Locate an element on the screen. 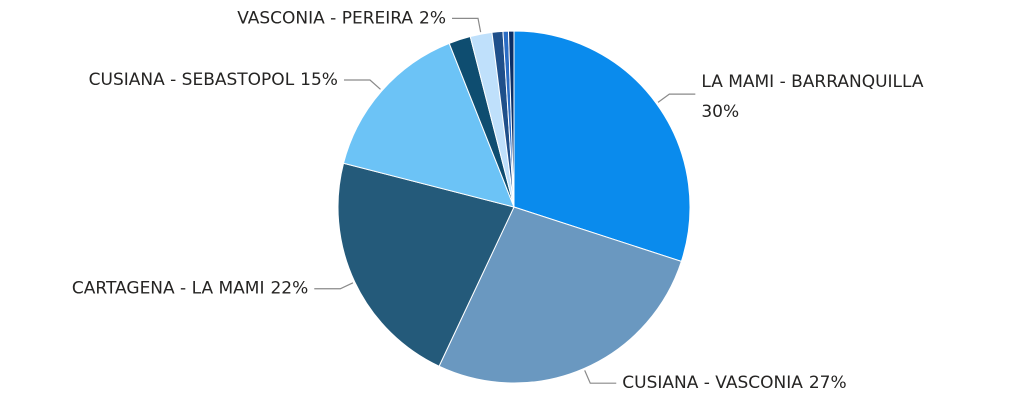 Image resolution: width=1033 pixels, height=404 pixels. slice-label-group: VASCONIA - PEREIRA 2% is located at coordinates (341, 18).